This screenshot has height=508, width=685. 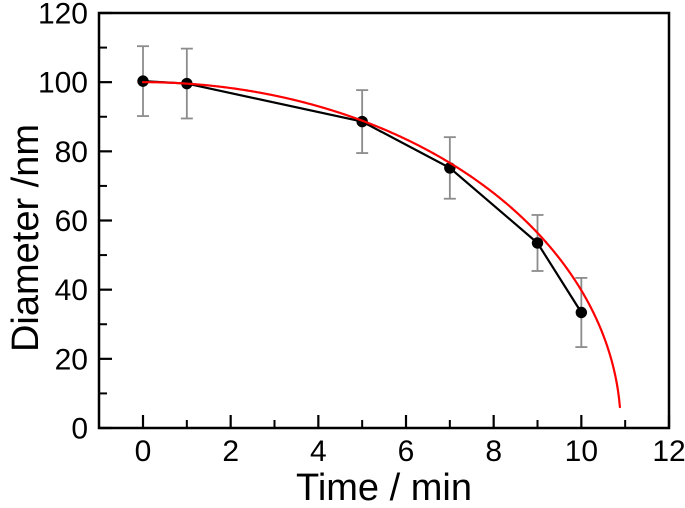 I want to click on x-tick-label: 0, so click(x=143, y=451).